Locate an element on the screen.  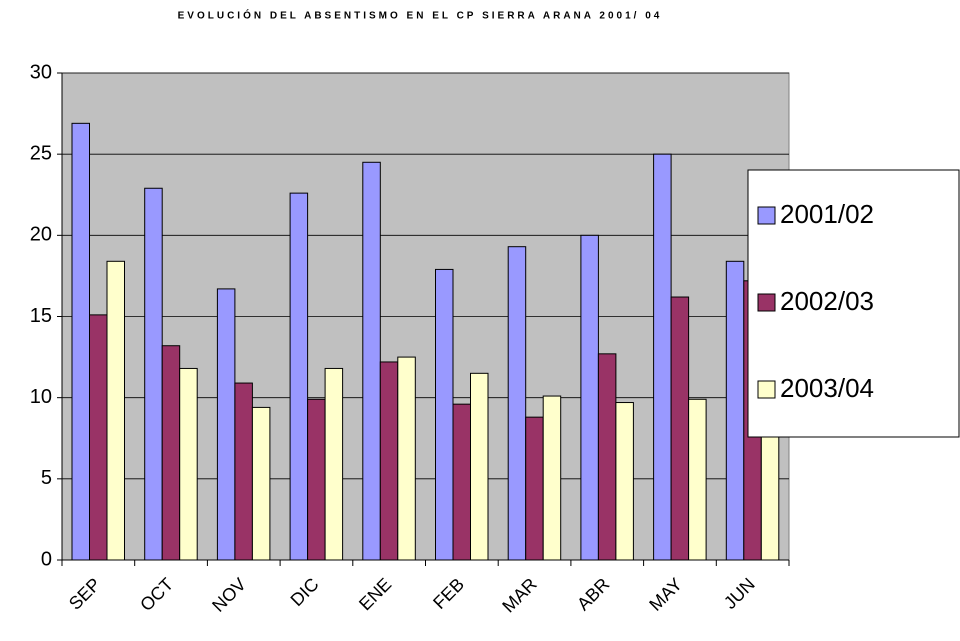
y-tick-label: 15 is located at coordinates (41, 316).